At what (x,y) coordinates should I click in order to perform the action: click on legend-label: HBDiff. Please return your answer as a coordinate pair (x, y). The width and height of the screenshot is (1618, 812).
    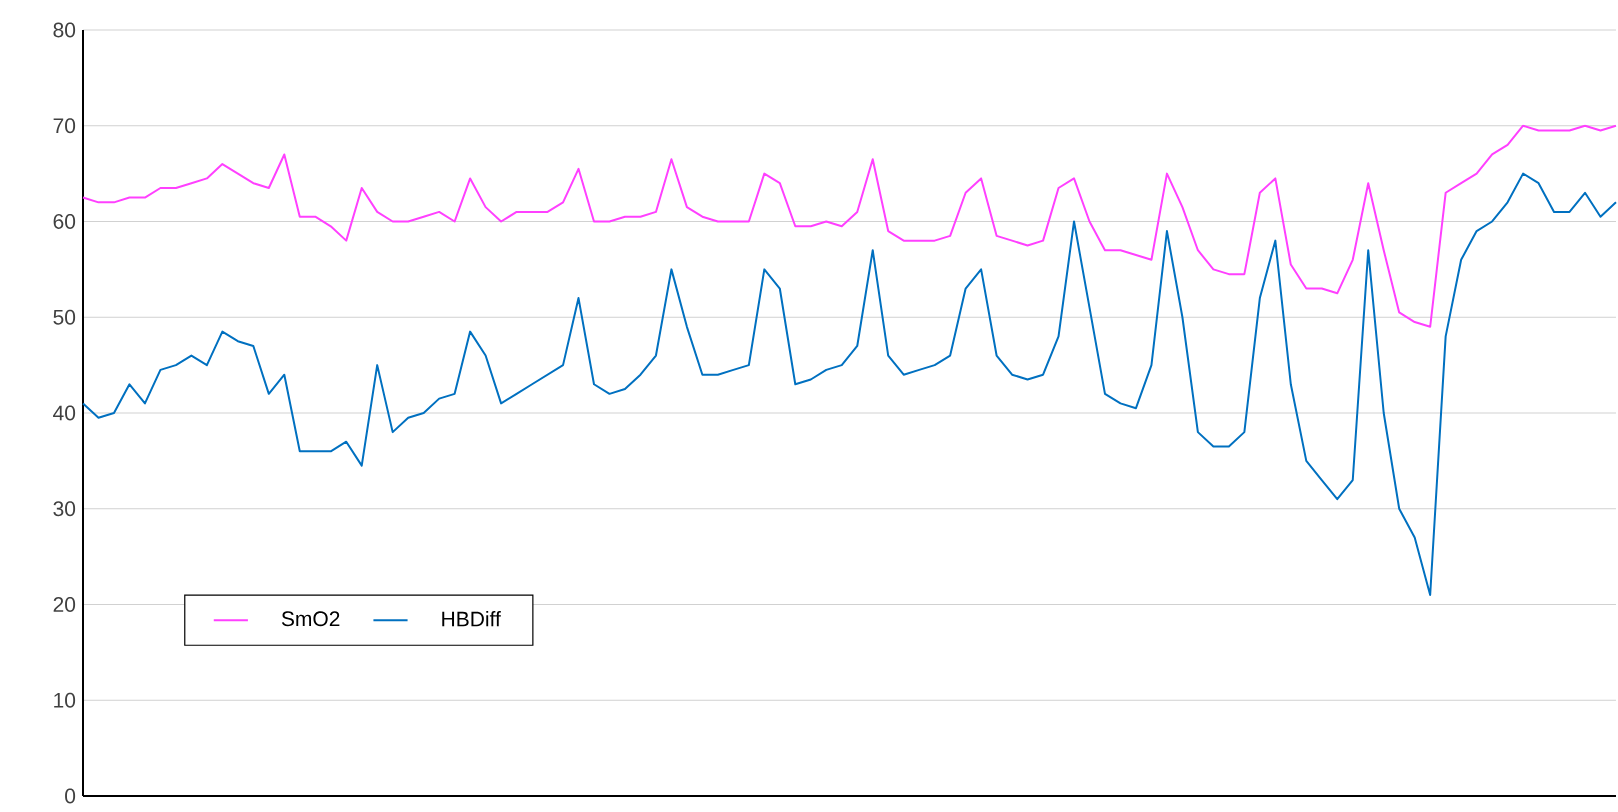
    Looking at the image, I should click on (471, 619).